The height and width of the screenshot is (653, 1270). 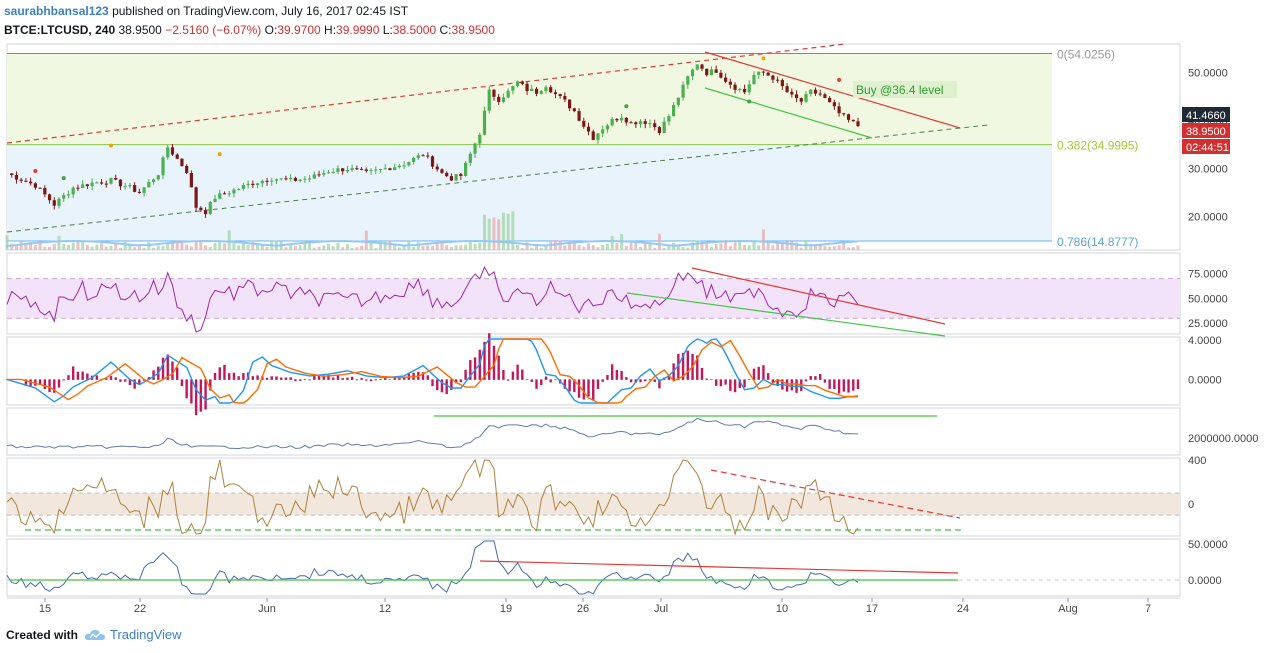 I want to click on volume-ma-line, so click(x=432, y=243).